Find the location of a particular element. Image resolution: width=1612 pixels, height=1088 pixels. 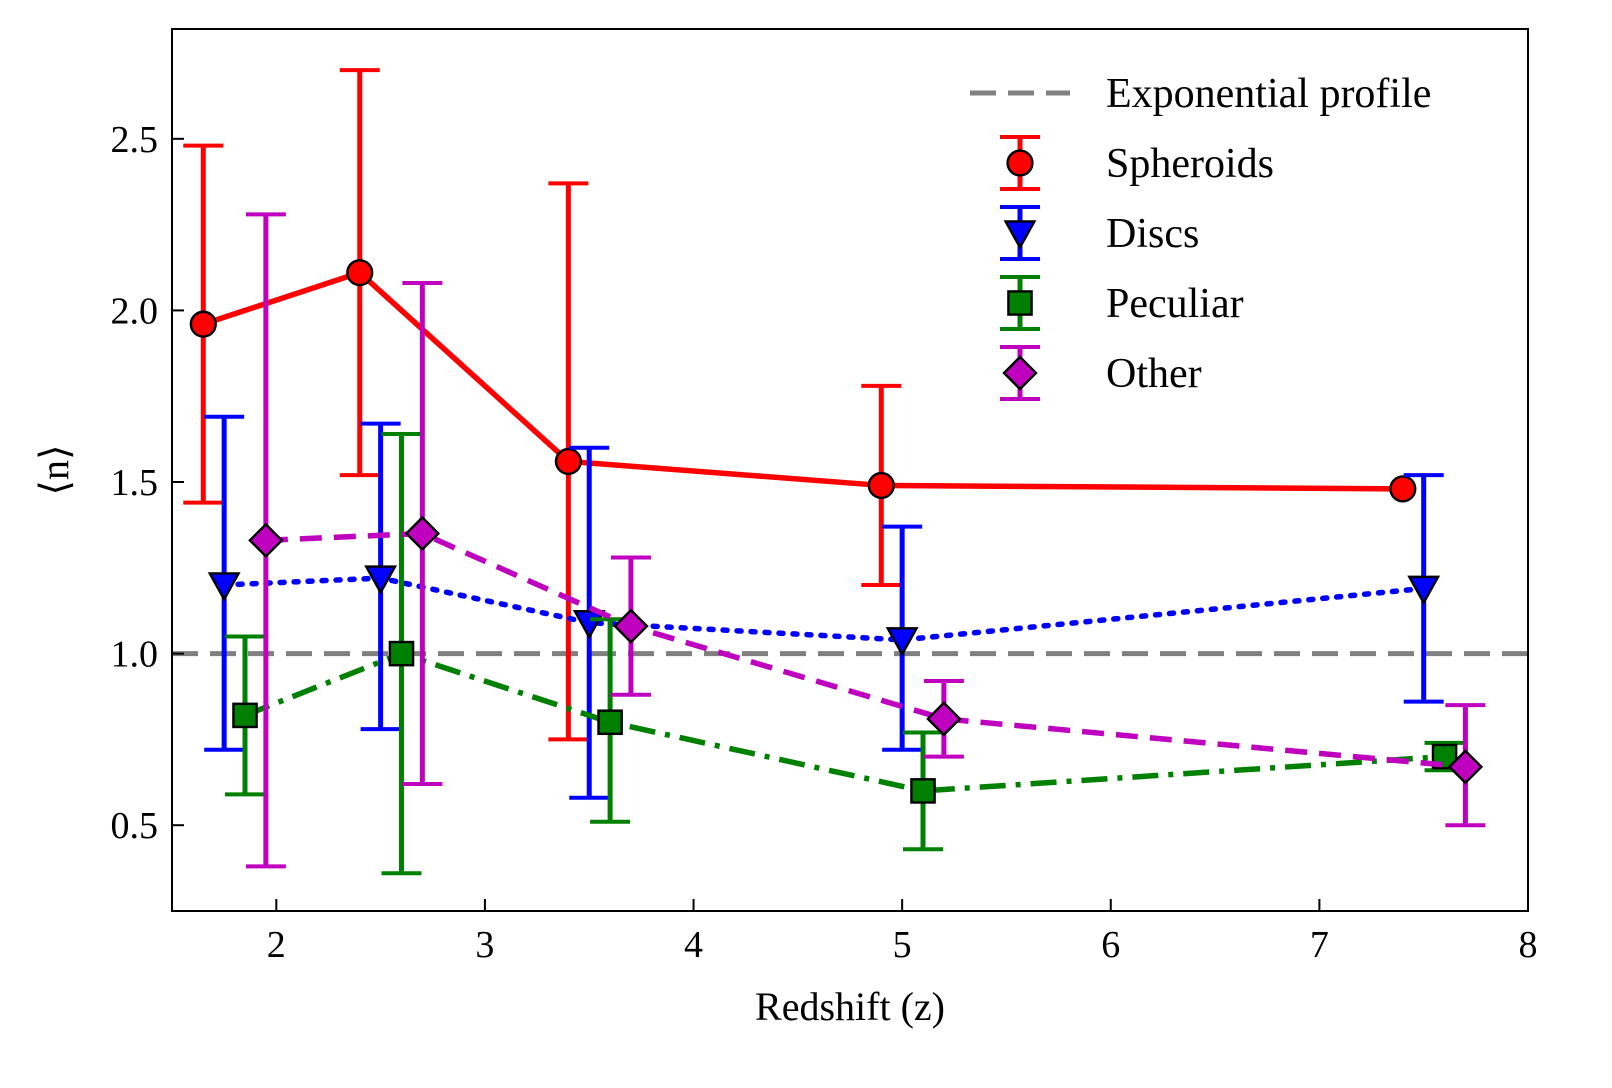

legend-entry-spheroids: Spheroids is located at coordinates (1137, 163).